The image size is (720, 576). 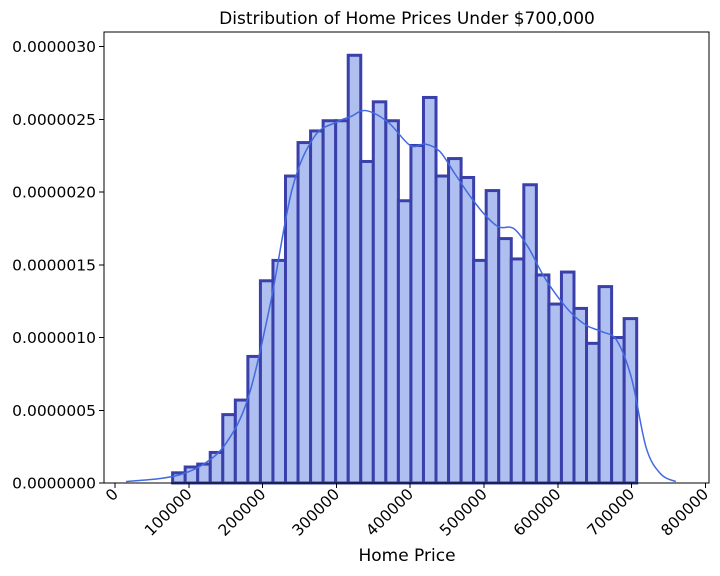 What do you see at coordinates (168, 512) in the screenshot?
I see `x-tick-label: 100000` at bounding box center [168, 512].